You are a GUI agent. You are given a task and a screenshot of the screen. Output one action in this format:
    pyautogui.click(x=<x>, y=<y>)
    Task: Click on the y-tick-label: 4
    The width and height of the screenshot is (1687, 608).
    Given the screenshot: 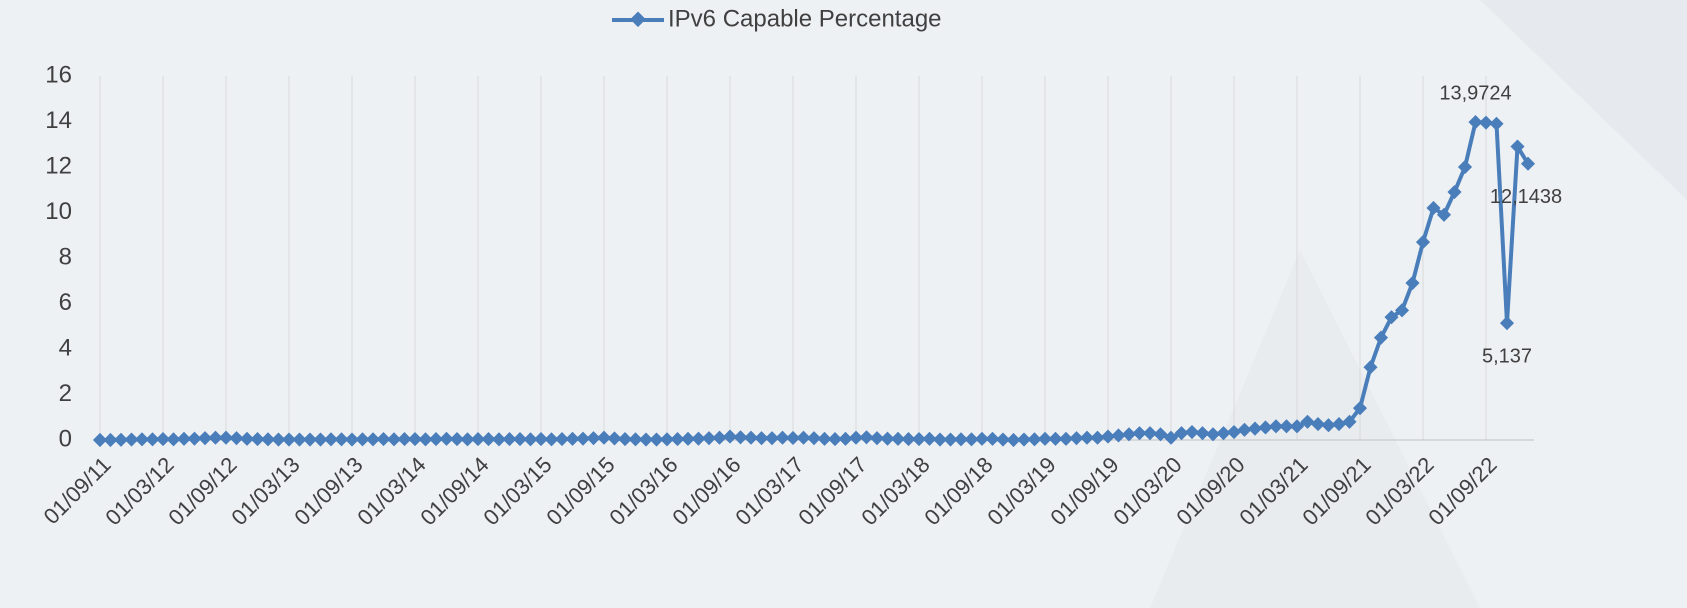 What is the action you would take?
    pyautogui.click(x=65, y=347)
    